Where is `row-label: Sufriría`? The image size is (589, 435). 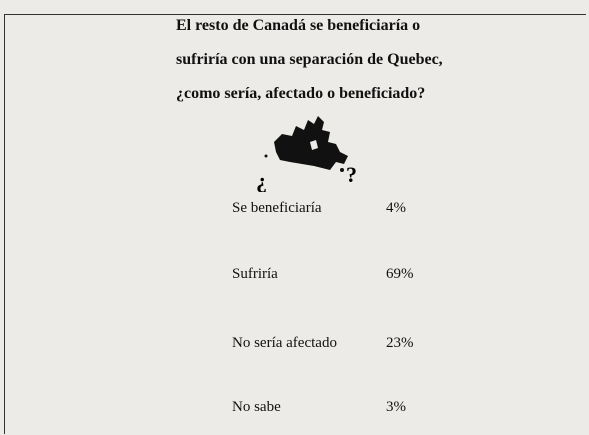
row-label: Sufriría is located at coordinates (255, 274).